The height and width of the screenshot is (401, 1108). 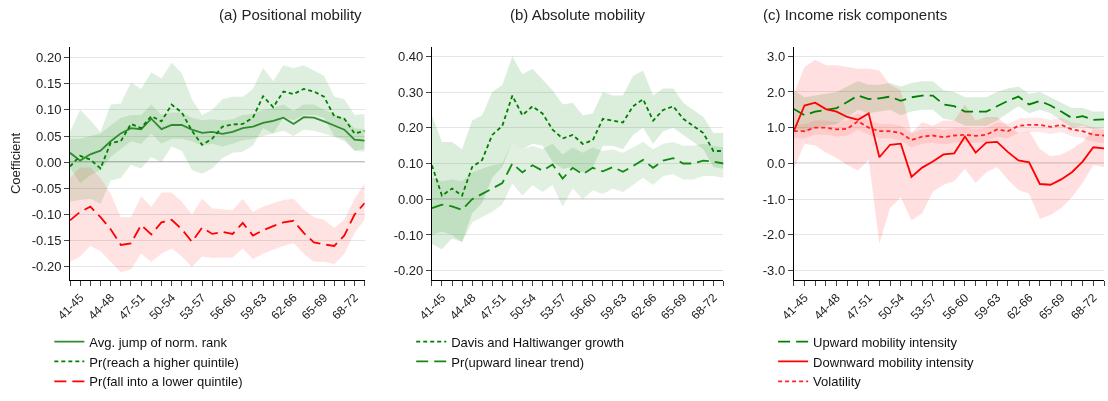 What do you see at coordinates (46, 241) in the screenshot?
I see `y-tick-label: -0.15` at bounding box center [46, 241].